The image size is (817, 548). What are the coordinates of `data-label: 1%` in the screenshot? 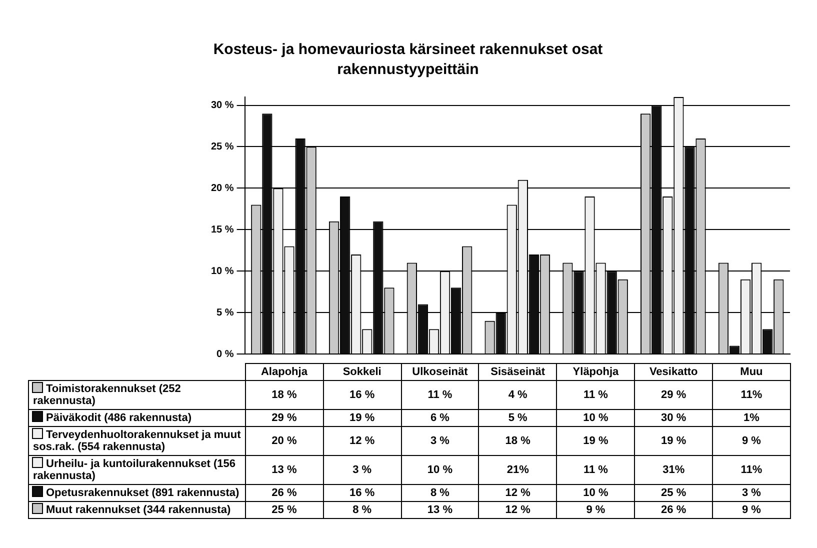 It's located at (751, 418).